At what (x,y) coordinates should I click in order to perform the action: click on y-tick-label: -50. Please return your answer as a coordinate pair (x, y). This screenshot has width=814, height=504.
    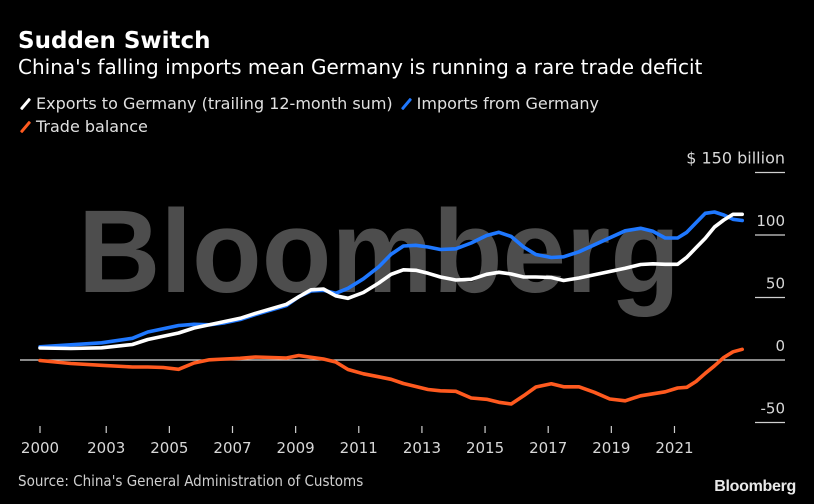
    Looking at the image, I should click on (773, 409).